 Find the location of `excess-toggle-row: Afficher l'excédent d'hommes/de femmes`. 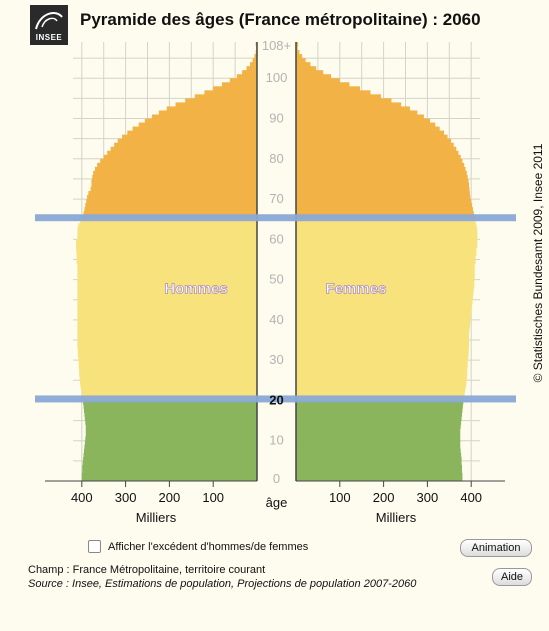

excess-toggle-row: Afficher l'excédent d'hommes/de femmes is located at coordinates (198, 546).